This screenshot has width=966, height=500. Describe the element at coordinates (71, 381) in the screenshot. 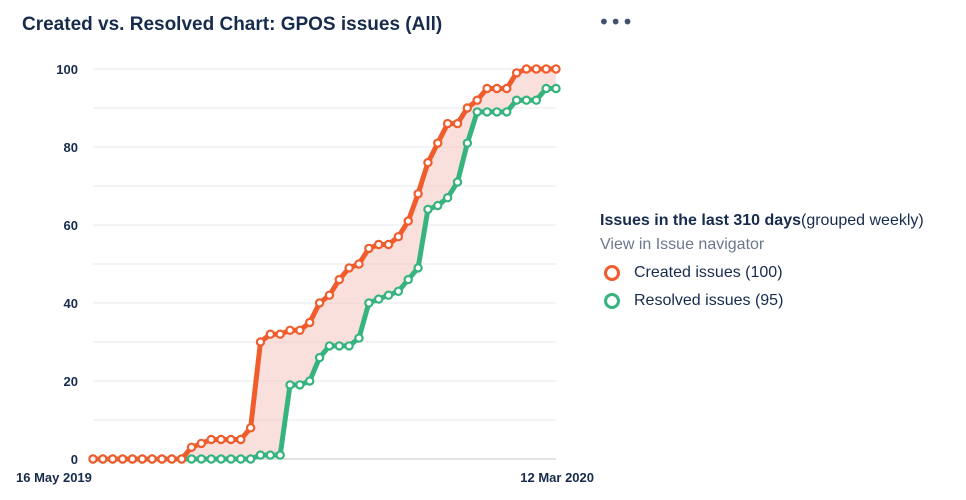

I see `y-axis-tick-label: 20` at that location.